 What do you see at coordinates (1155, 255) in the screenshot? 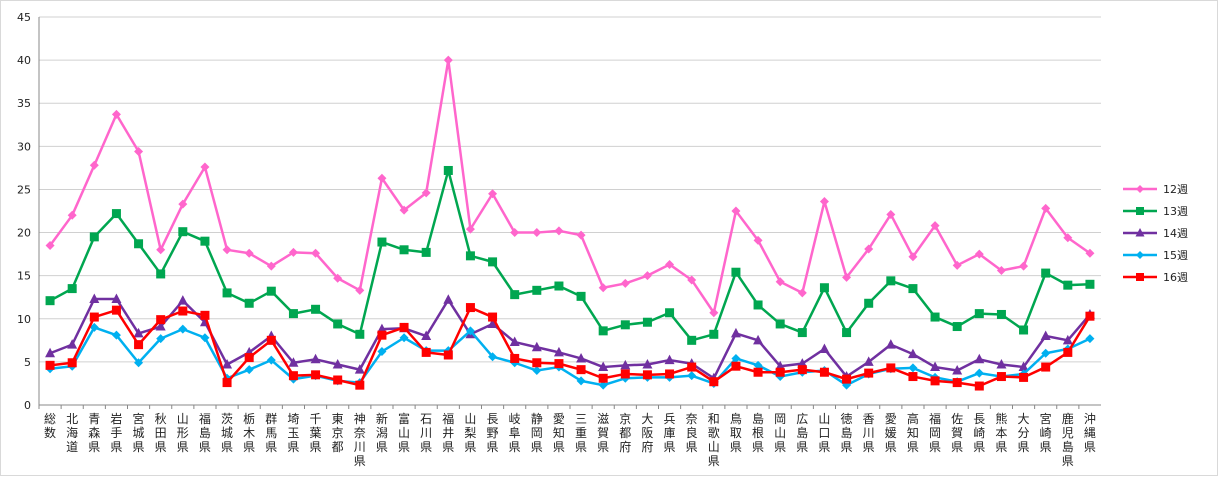
I see `legend-item: 15週` at bounding box center [1155, 255].